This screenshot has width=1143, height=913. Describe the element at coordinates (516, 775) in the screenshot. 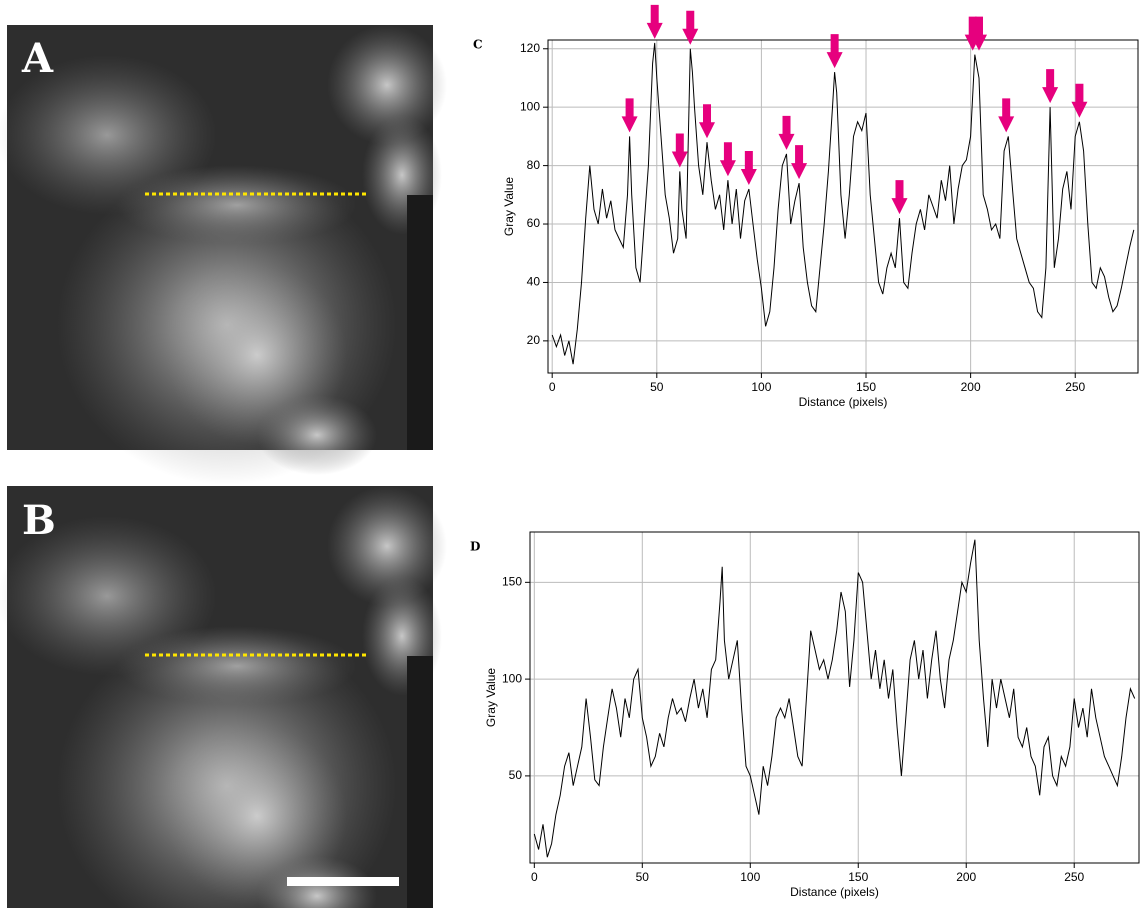

I see `y-tick-label: 50` at that location.